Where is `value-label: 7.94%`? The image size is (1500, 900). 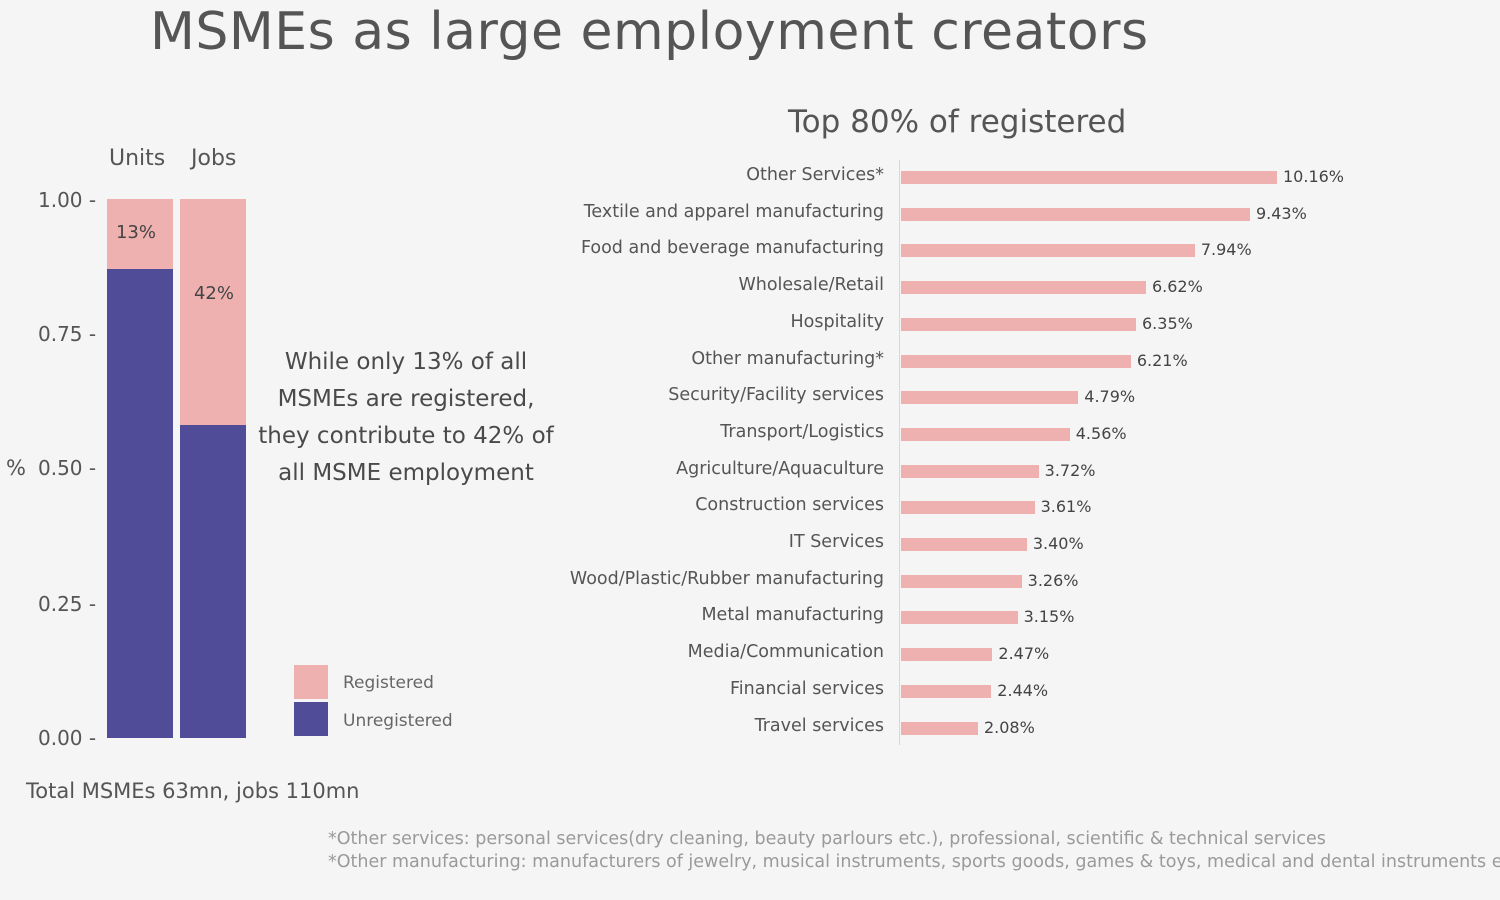 value-label: 7.94% is located at coordinates (1226, 250).